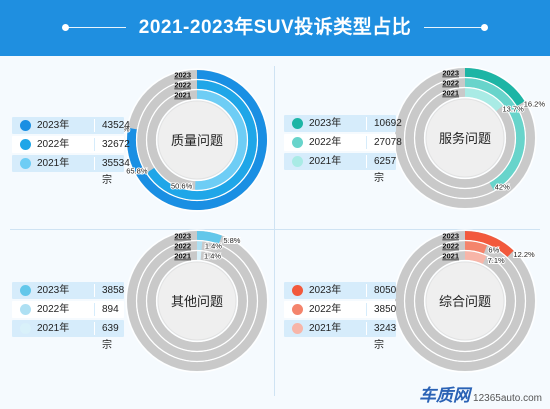 The height and width of the screenshot is (409, 550). I want to click on legend-row: 2023年10692宗, so click(343, 130).